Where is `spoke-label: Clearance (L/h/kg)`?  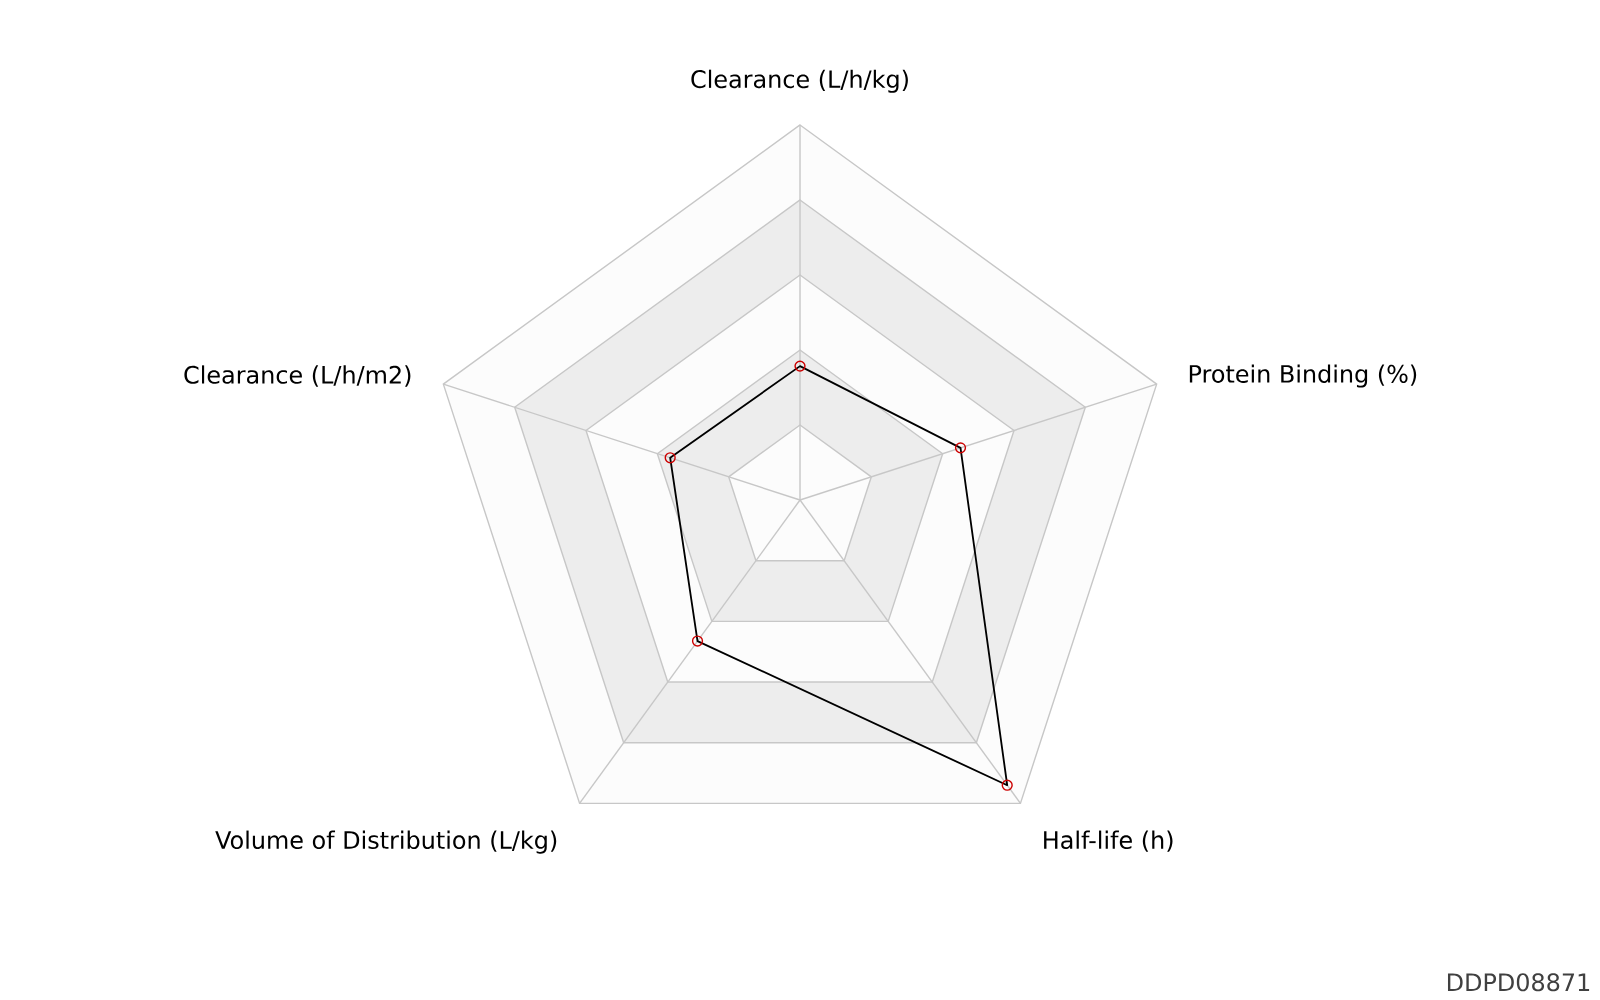
spoke-label: Clearance (L/h/kg) is located at coordinates (799, 81).